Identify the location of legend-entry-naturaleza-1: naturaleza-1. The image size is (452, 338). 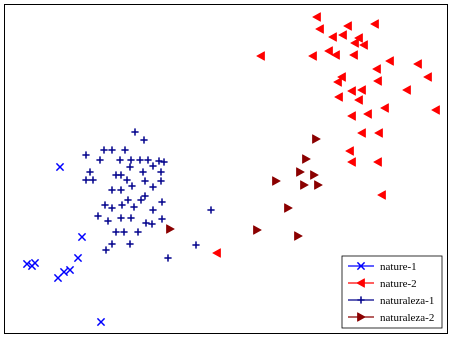
(391, 301).